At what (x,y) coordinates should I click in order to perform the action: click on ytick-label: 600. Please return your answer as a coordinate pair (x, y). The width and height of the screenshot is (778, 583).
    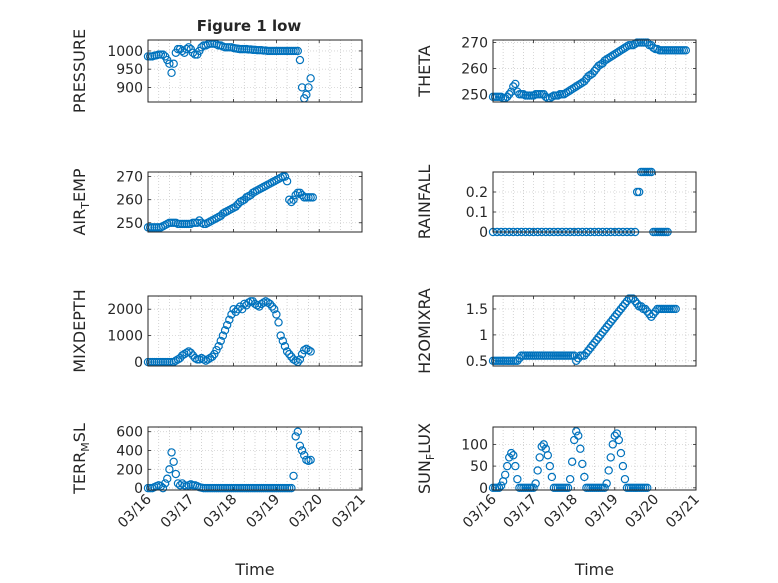
    Looking at the image, I should click on (129, 433).